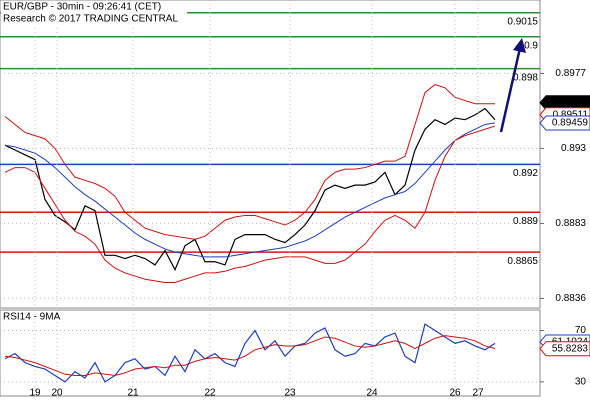 Image resolution: width=590 pixels, height=400 pixels. I want to click on y-tick-label: 0.8977, so click(570, 73).